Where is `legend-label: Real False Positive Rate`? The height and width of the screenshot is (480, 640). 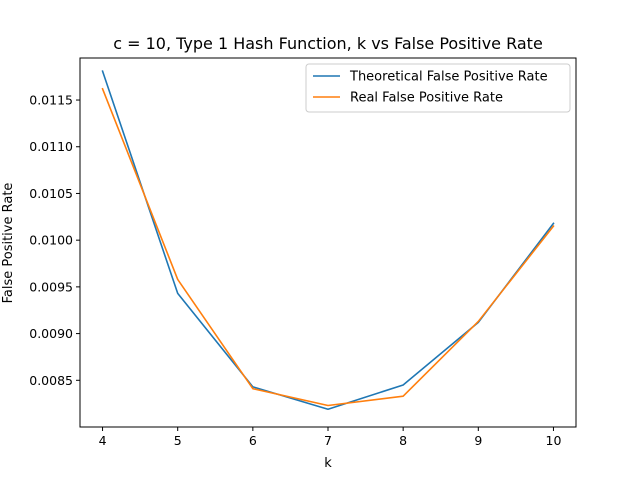
legend-label: Real False Positive Rate is located at coordinates (426, 98).